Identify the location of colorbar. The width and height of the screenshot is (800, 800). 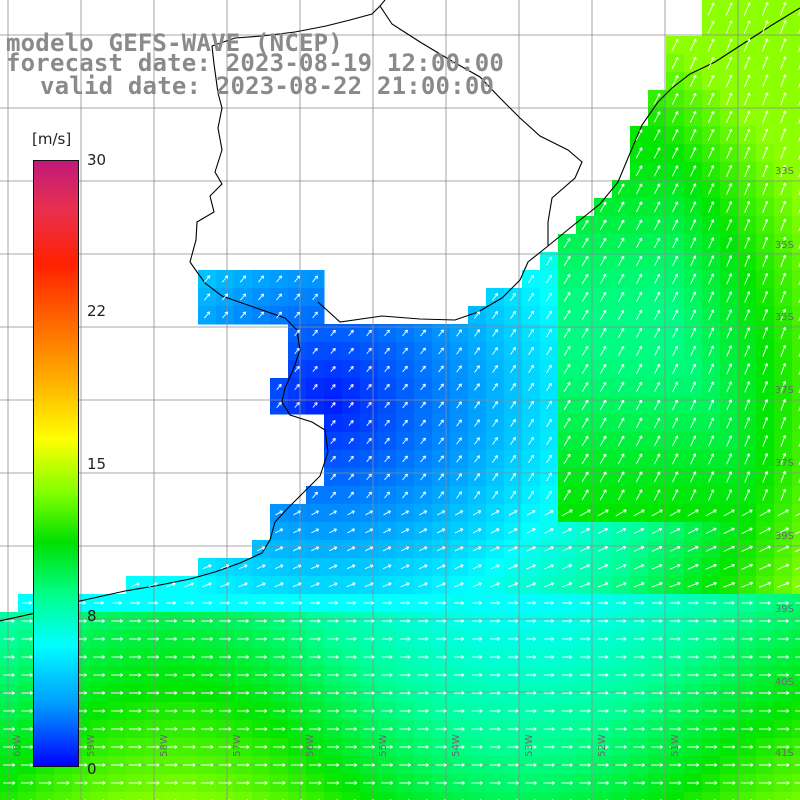
(56, 463).